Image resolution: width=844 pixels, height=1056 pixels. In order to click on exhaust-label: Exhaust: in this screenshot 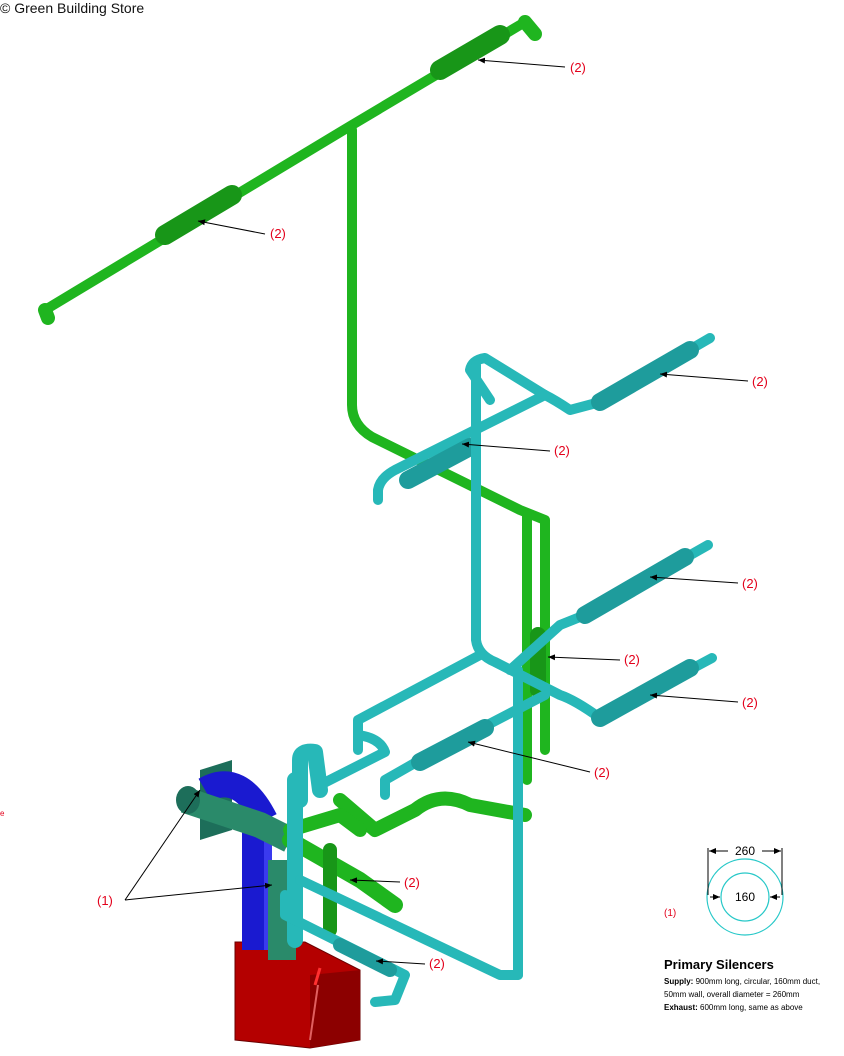, I will do `click(681, 1007)`.